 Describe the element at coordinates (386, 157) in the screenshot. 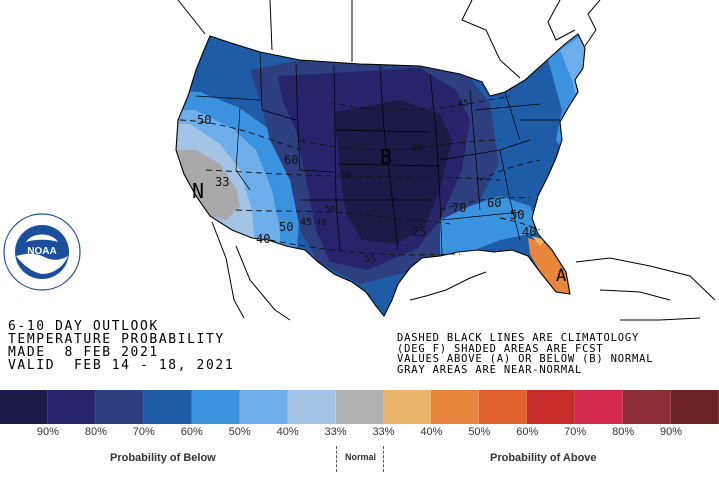

I see `below-normal-marker: B` at that location.